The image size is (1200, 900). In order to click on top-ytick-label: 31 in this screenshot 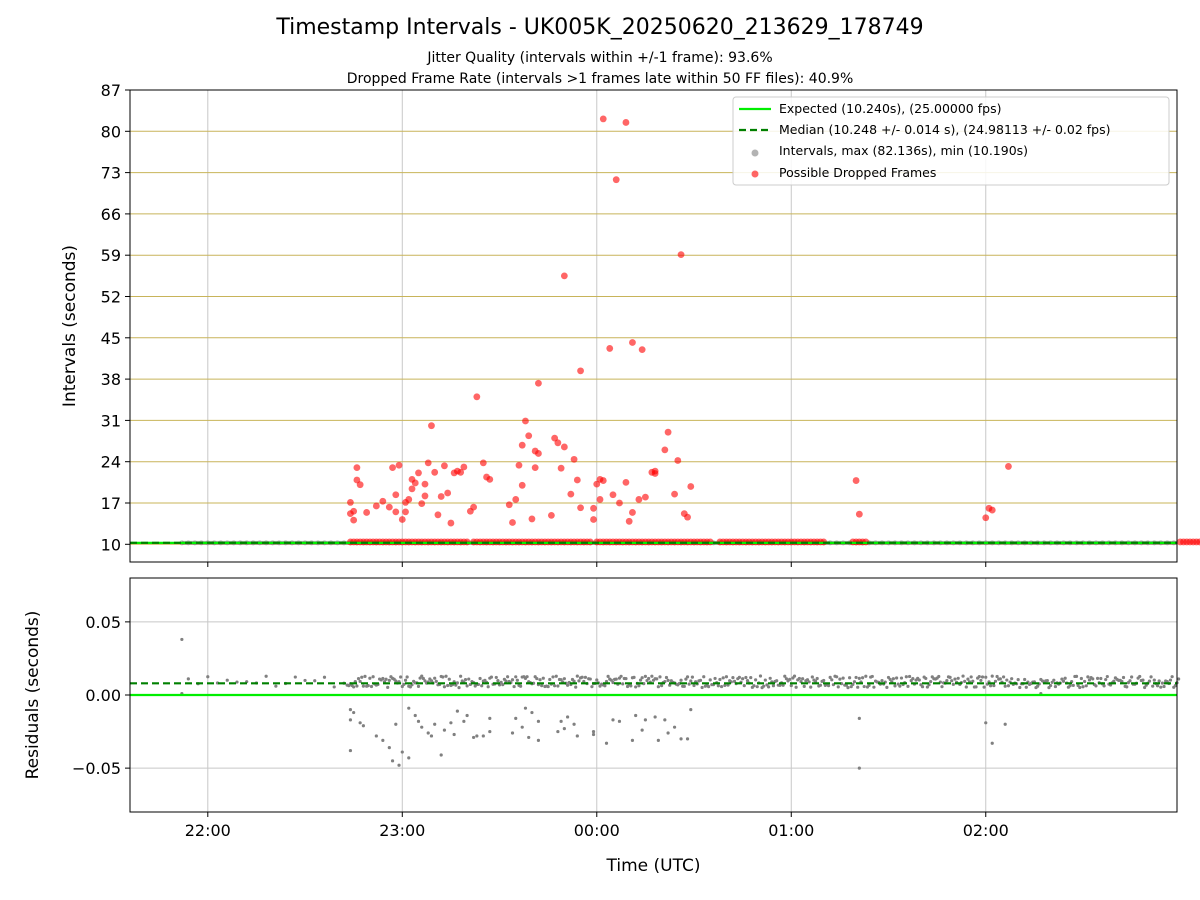, I will do `click(111, 420)`.